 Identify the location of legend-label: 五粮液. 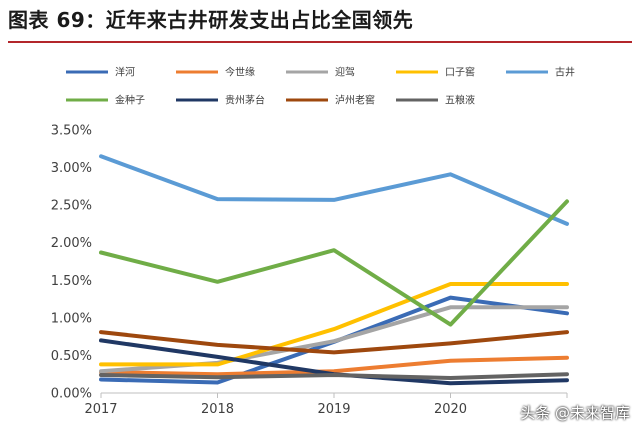
(460, 100).